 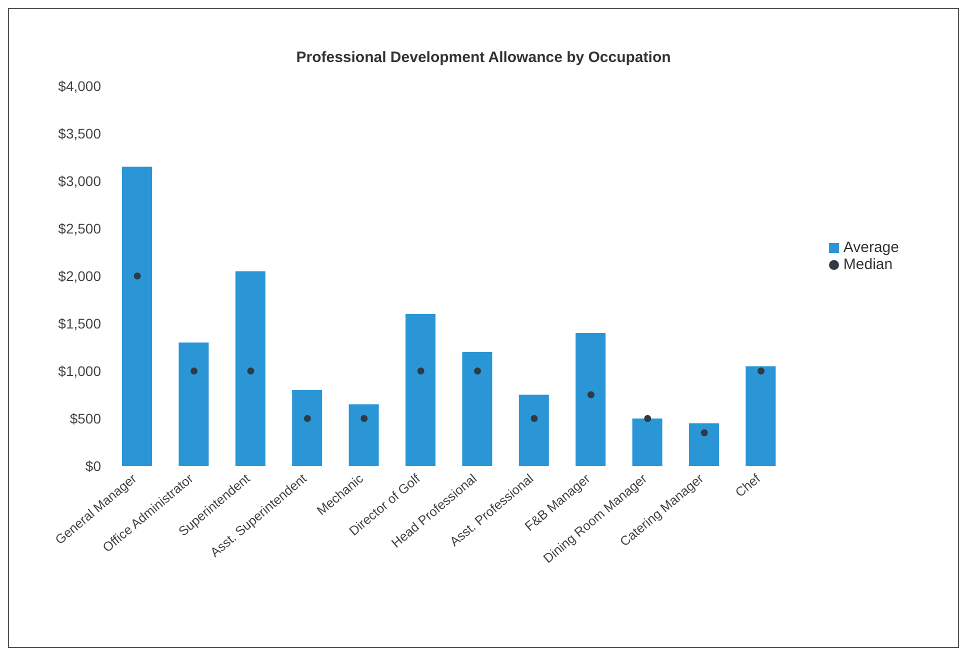 I want to click on y-tick-label: $0, so click(x=93, y=466).